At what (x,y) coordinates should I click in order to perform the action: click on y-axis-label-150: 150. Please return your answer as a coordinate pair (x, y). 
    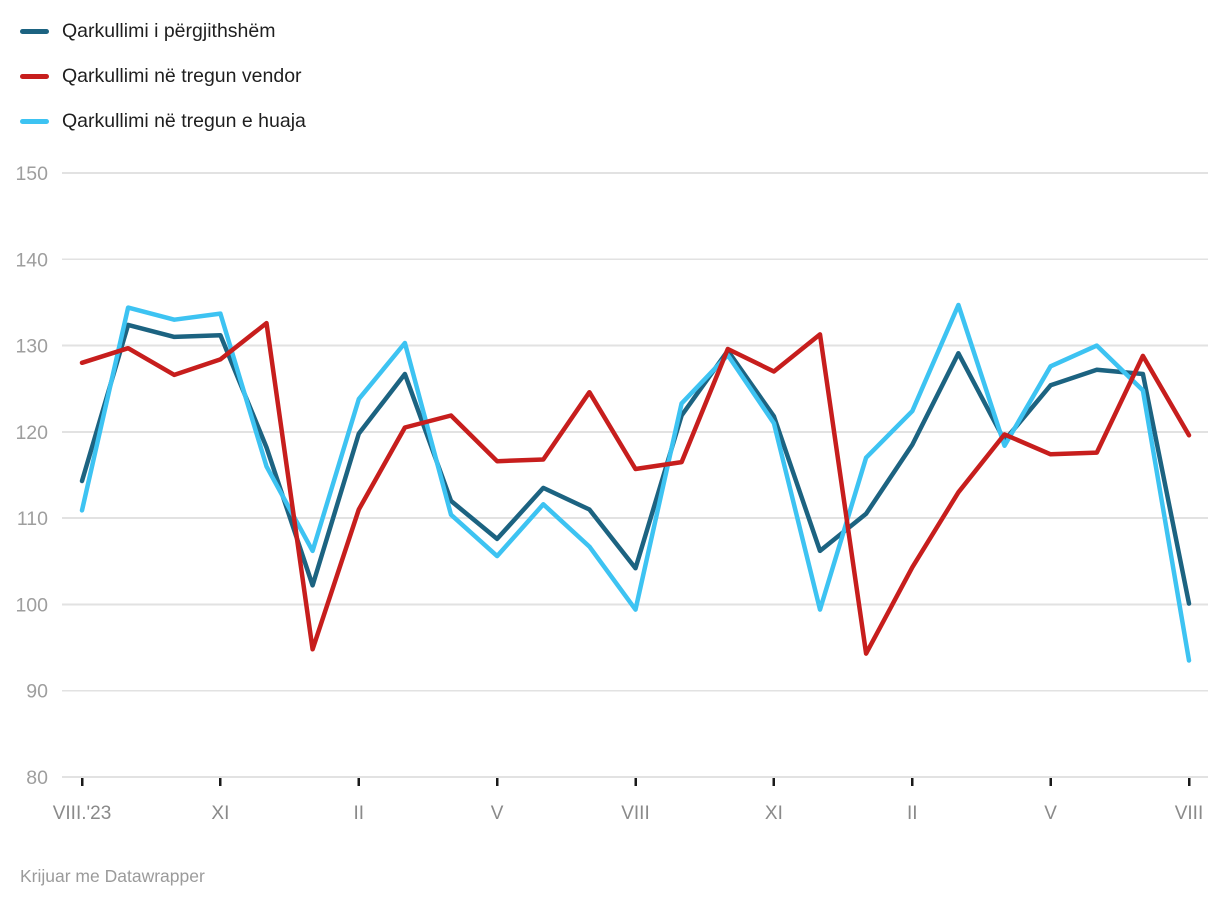
    Looking at the image, I should click on (31, 174).